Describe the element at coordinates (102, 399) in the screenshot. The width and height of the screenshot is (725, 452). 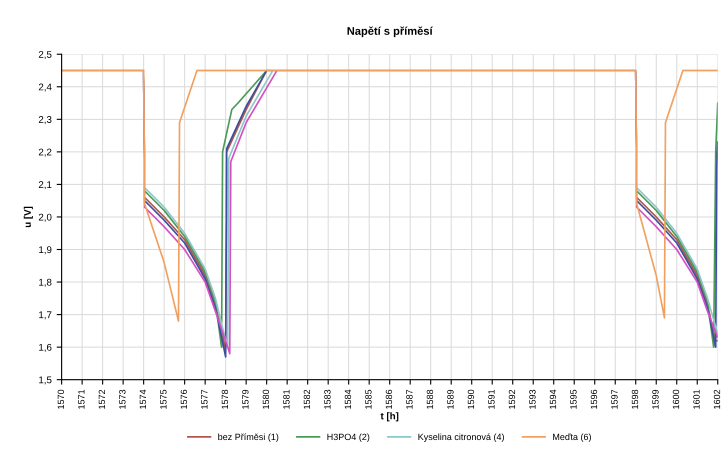
I see `x-tick-label: 1572` at that location.